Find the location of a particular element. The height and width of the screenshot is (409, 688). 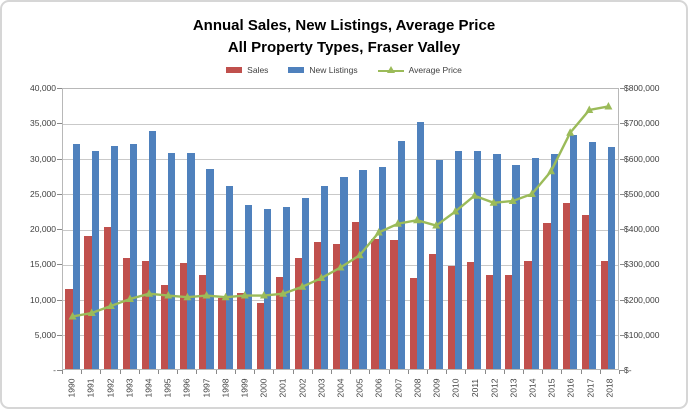

new-listings-swatch-icon is located at coordinates (296, 70).